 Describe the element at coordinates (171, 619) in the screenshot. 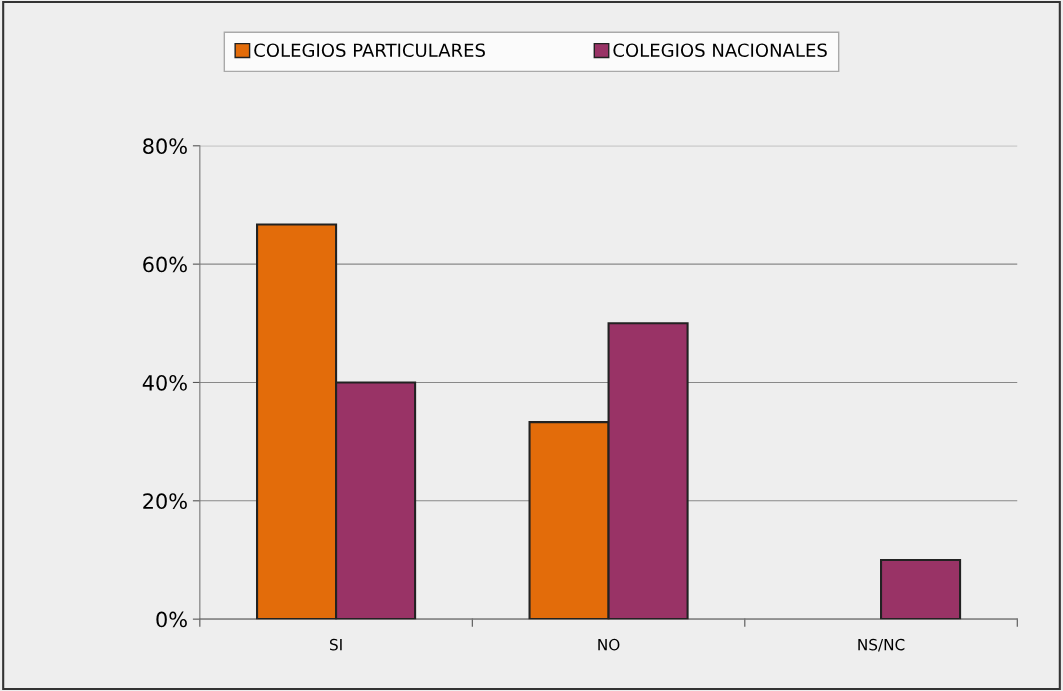

I see `y-tick-label: 0%` at that location.